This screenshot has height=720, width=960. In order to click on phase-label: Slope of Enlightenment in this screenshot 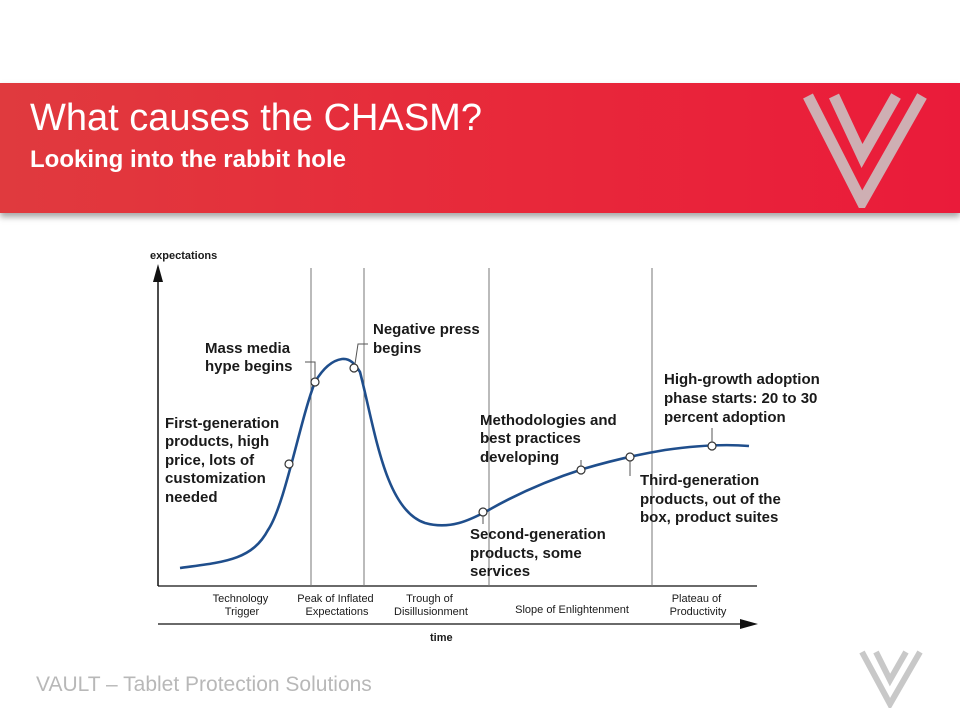, I will do `click(572, 610)`.